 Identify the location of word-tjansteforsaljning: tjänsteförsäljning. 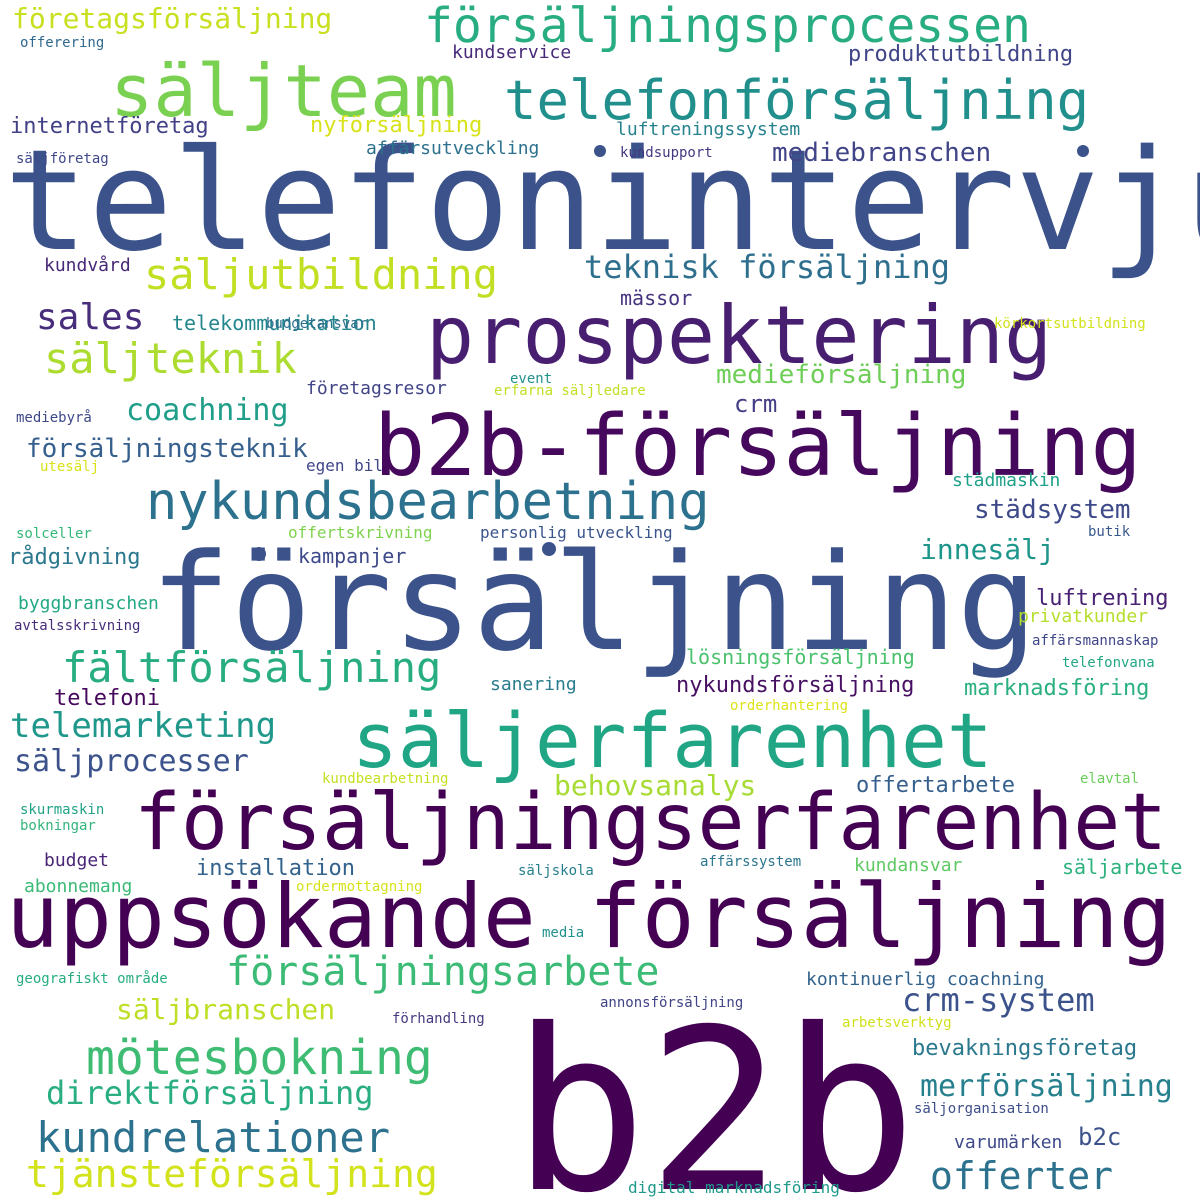
(232, 1174).